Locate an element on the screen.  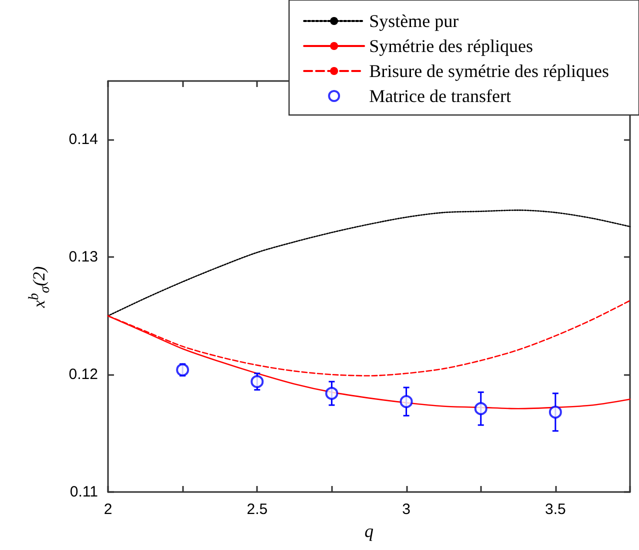
y-tick-label: 0.14 is located at coordinates (83, 139).